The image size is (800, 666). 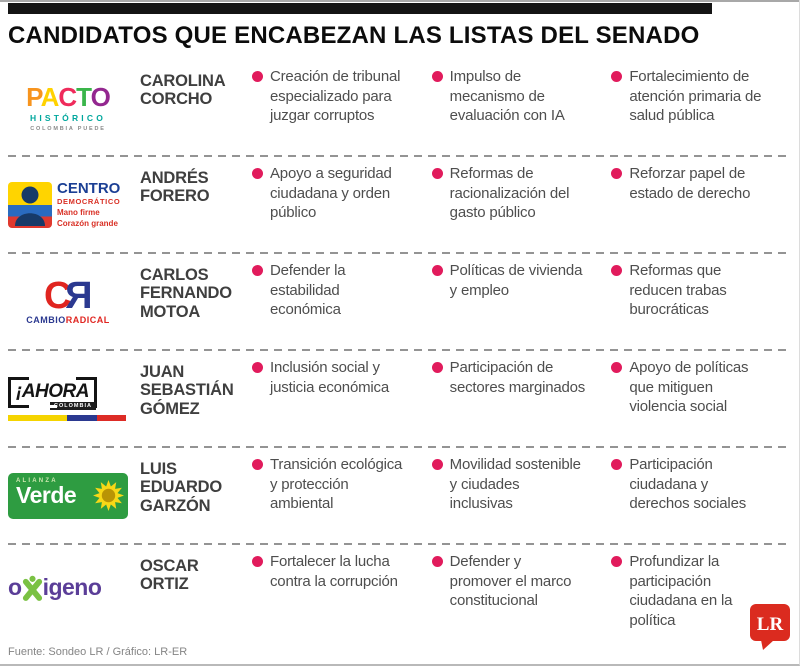 What do you see at coordinates (37, 480) in the screenshot?
I see `verde-alianza-text: ALIANZA` at bounding box center [37, 480].